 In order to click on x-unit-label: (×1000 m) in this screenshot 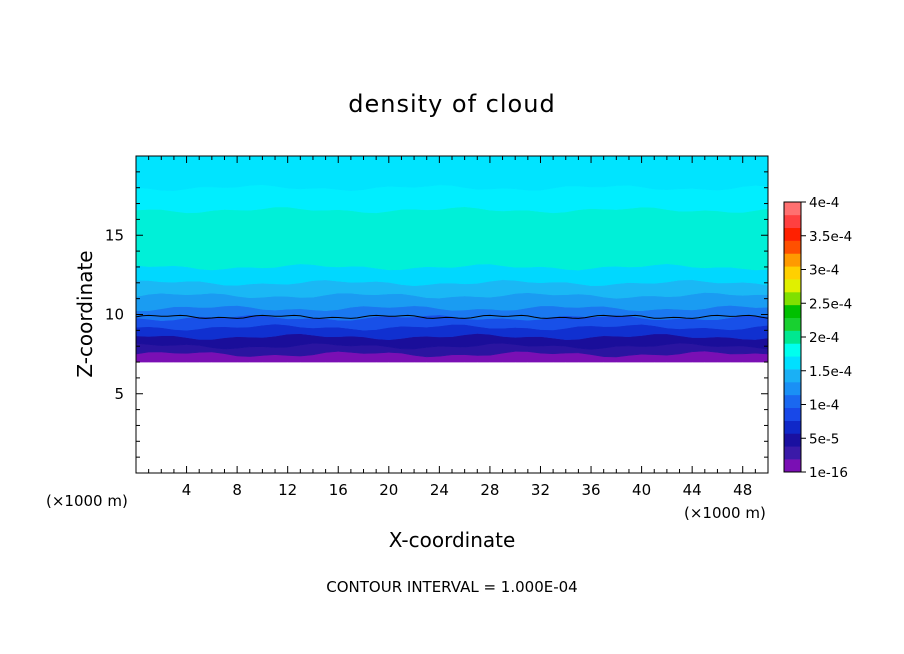, I will do `click(725, 513)`.